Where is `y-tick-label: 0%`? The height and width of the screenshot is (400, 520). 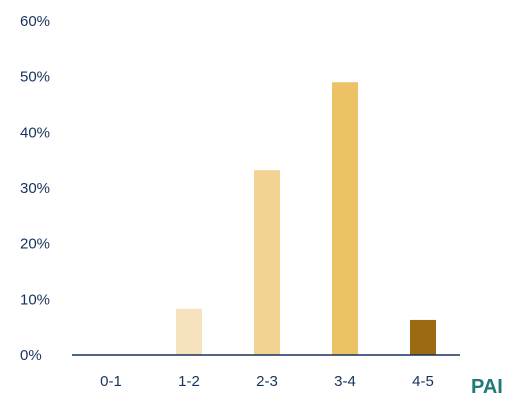 y-tick-label: 0% is located at coordinates (31, 355).